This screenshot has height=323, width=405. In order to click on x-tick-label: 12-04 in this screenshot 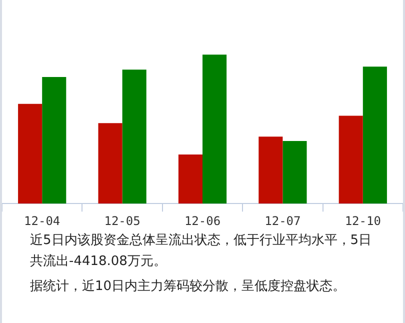, I will do `click(42, 221)`.